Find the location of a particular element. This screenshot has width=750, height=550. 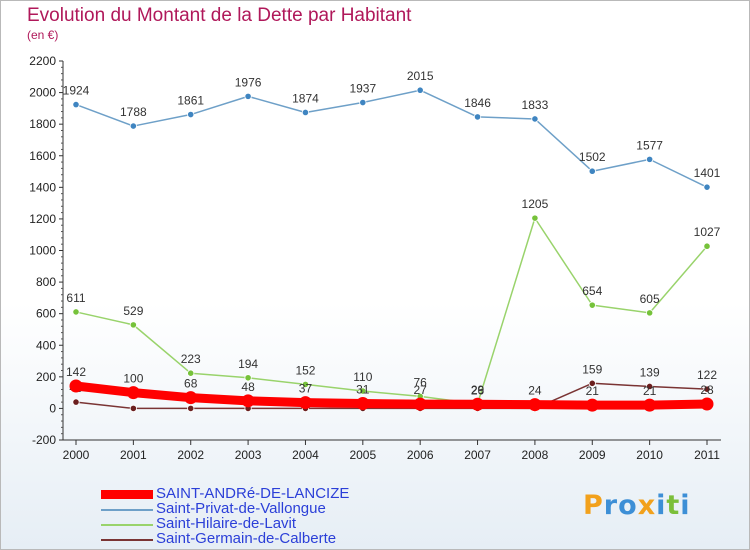

data-label: 1502 is located at coordinates (592, 157).